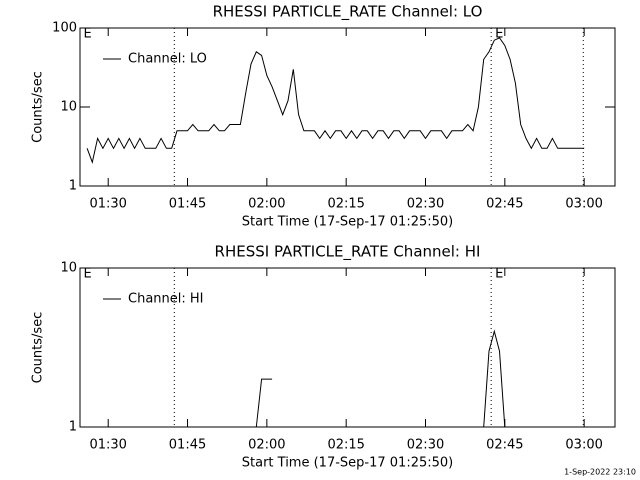  What do you see at coordinates (348, 252) in the screenshot?
I see `chart-title: RHESSI PARTICLE_RATE Channel: HI` at bounding box center [348, 252].